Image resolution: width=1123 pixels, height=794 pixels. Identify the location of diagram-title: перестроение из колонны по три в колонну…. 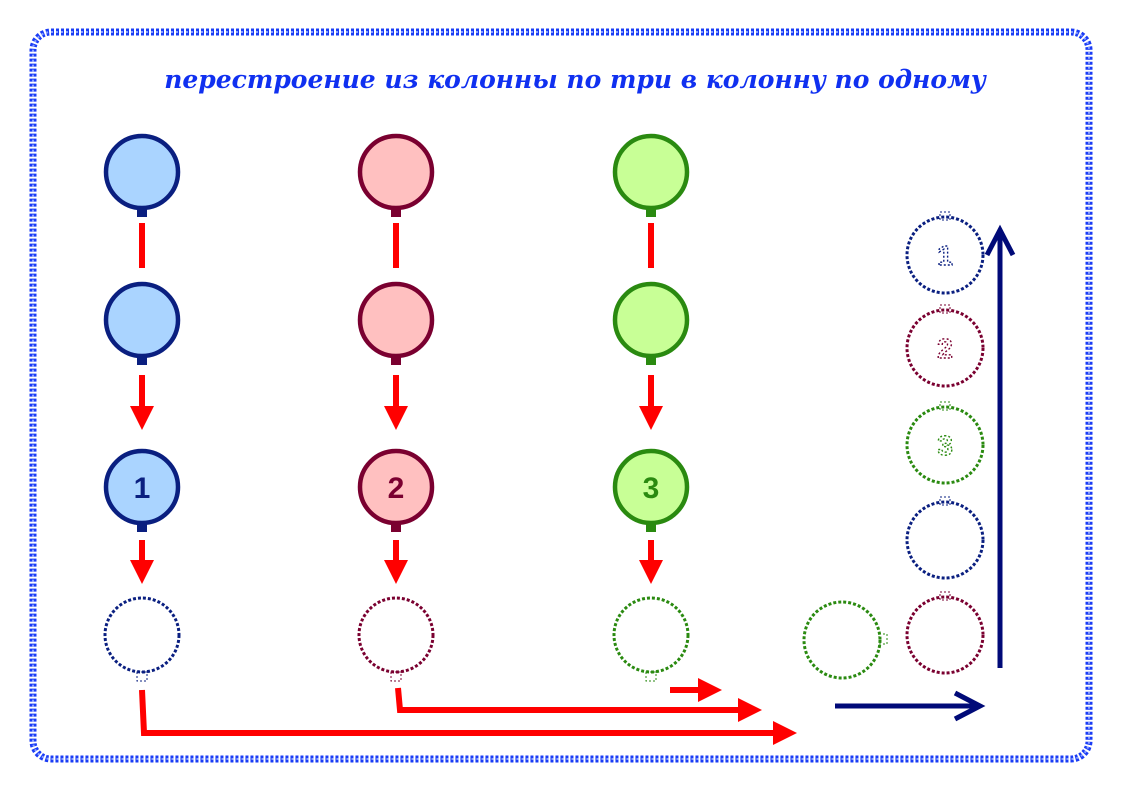
(575, 79).